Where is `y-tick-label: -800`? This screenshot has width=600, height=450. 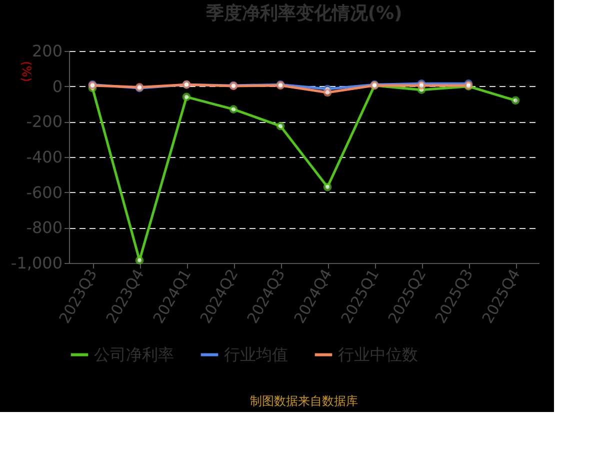 y-tick-label: -800 is located at coordinates (44, 228).